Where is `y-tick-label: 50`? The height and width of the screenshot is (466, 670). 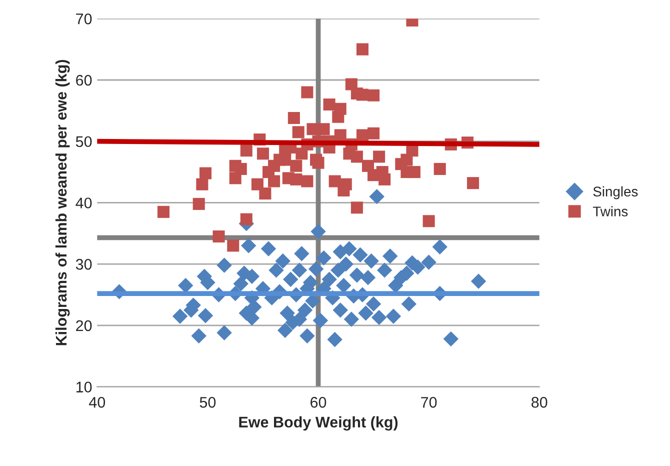 y-tick-label: 50 is located at coordinates (84, 142).